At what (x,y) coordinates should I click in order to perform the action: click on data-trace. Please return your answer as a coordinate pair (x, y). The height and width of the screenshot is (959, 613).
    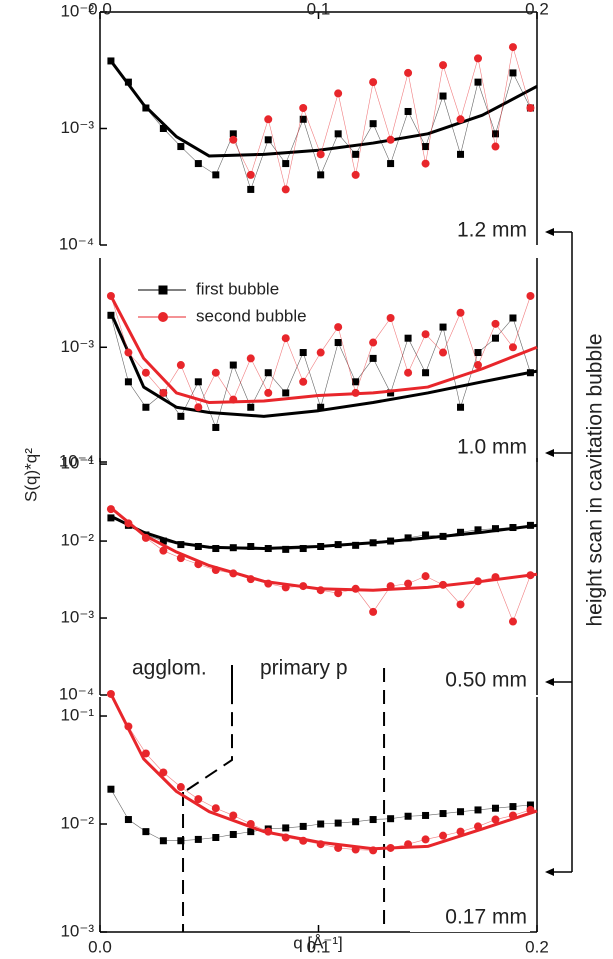
    Looking at the image, I should click on (320, 125).